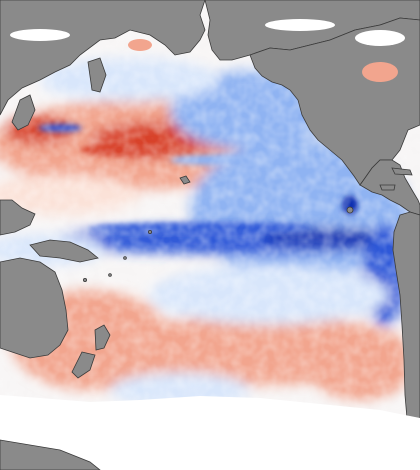  I want to click on land-hawaii, so click(185, 180).